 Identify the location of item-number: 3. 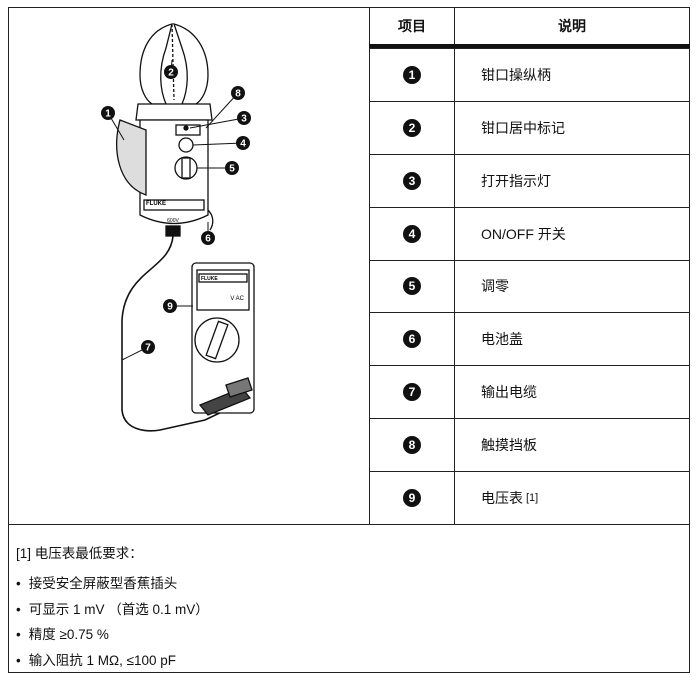
(412, 180).